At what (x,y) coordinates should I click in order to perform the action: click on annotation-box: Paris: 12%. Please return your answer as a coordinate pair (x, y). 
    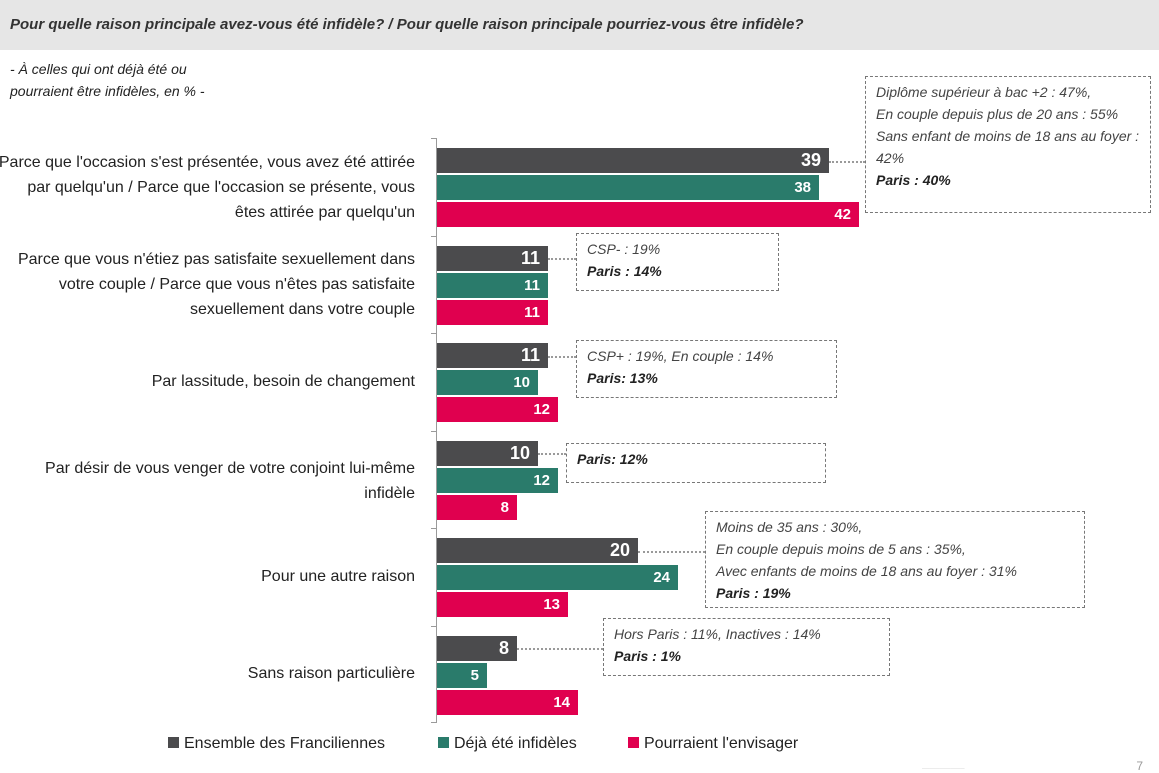
    Looking at the image, I should click on (696, 463).